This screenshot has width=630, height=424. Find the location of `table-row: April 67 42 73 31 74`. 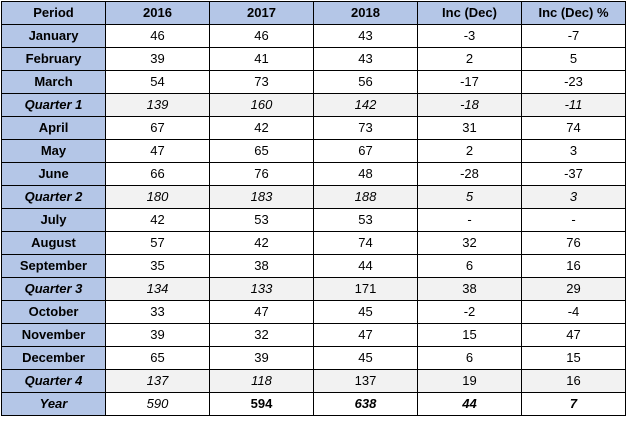

table-row: April 67 42 73 31 74 is located at coordinates (313, 128).